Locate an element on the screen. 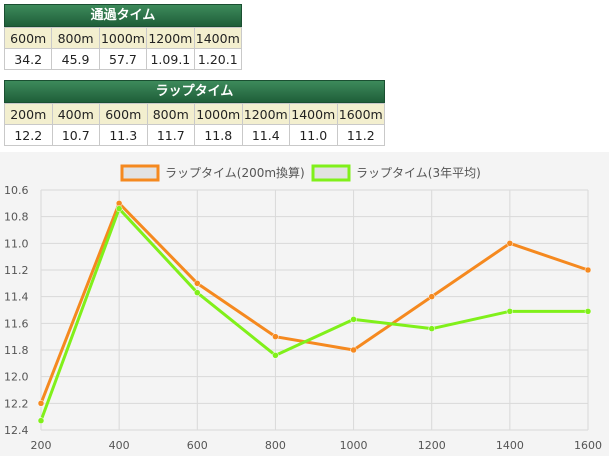  table-cell: 11.0 is located at coordinates (313, 135).